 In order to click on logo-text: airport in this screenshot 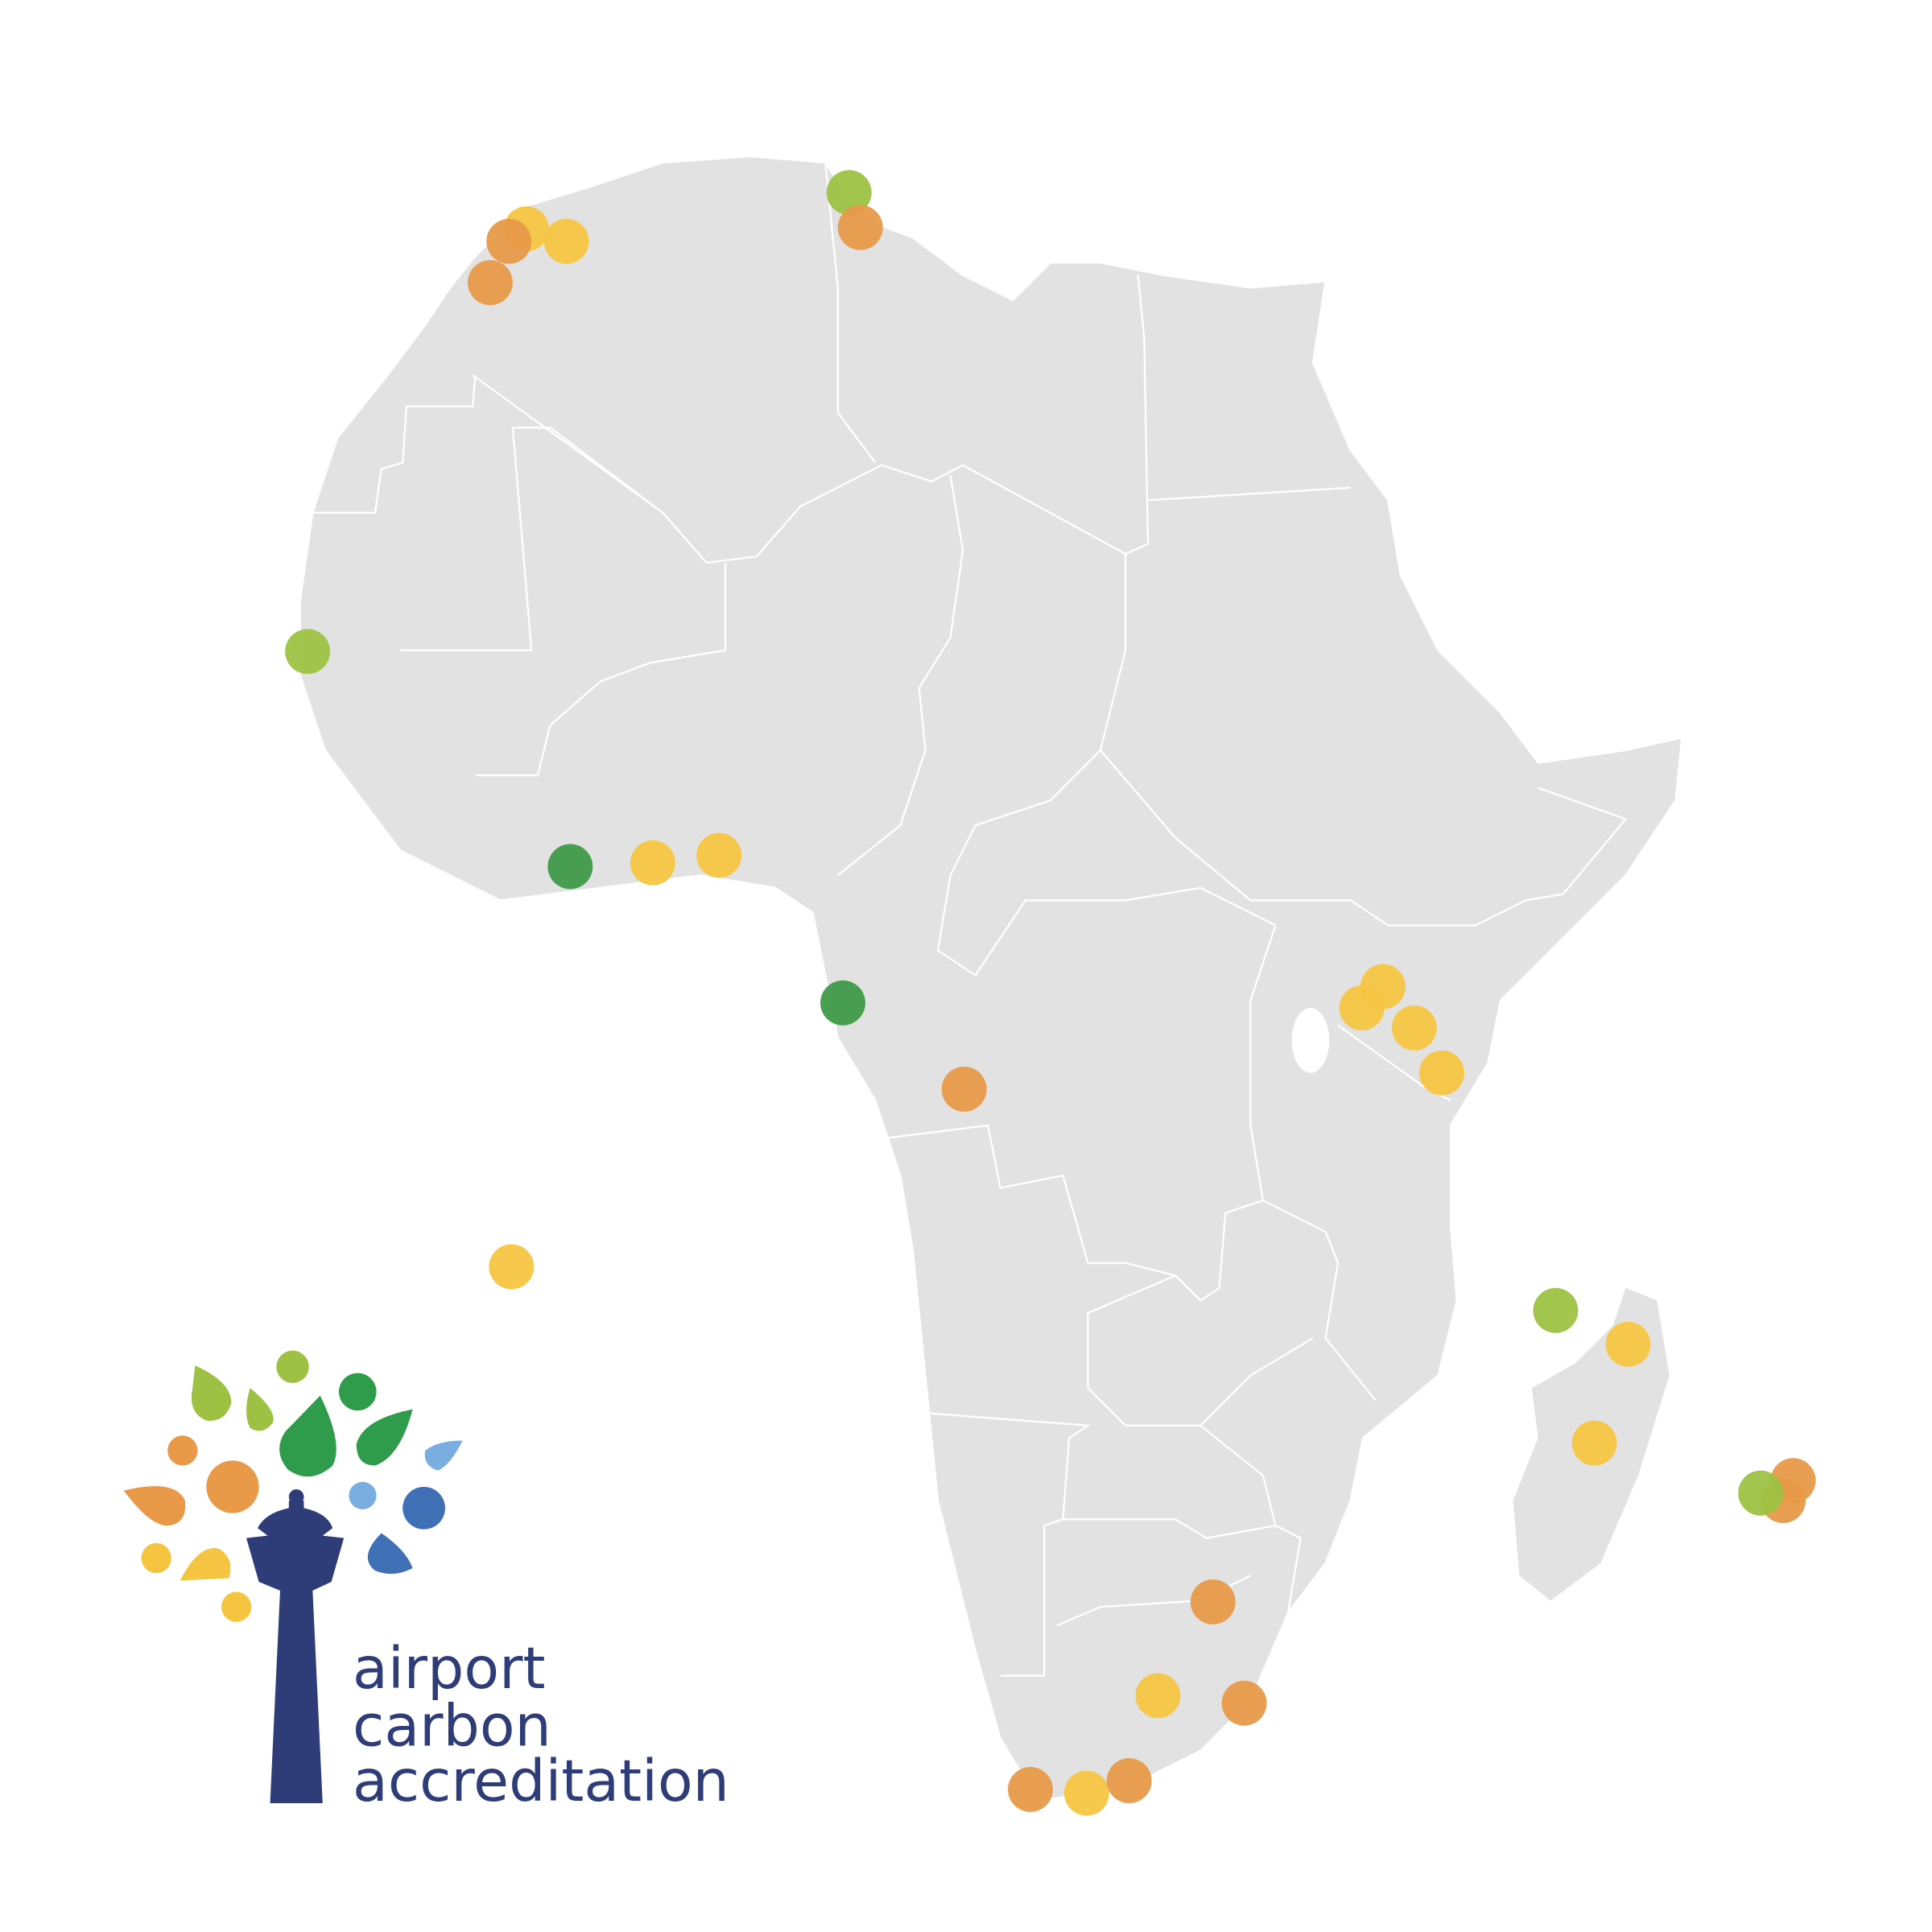, I will do `click(449, 1668)`.